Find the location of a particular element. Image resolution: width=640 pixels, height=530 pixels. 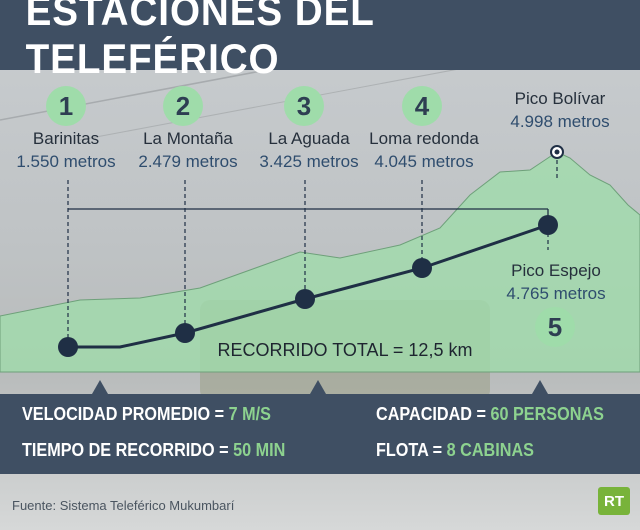

peak-name: Pico Bolívar is located at coordinates (560, 98).